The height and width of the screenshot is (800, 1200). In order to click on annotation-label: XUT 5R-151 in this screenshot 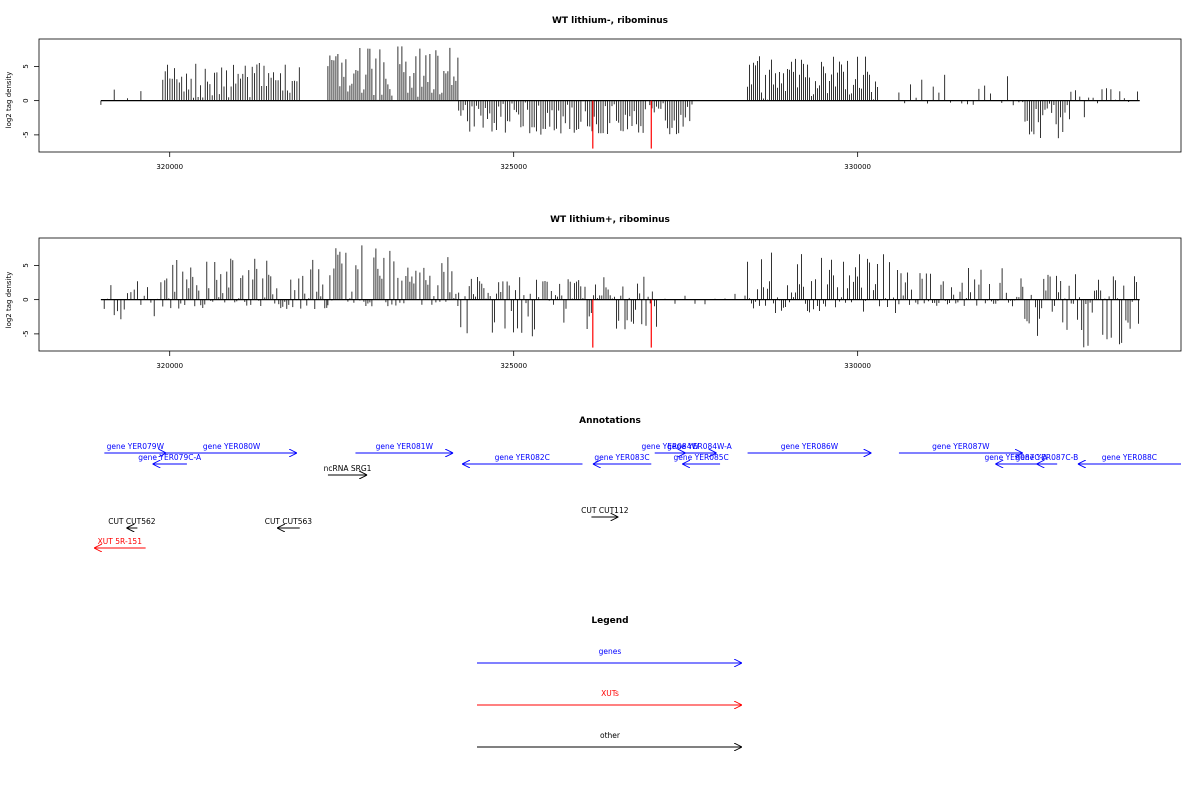, I will do `click(120, 541)`.